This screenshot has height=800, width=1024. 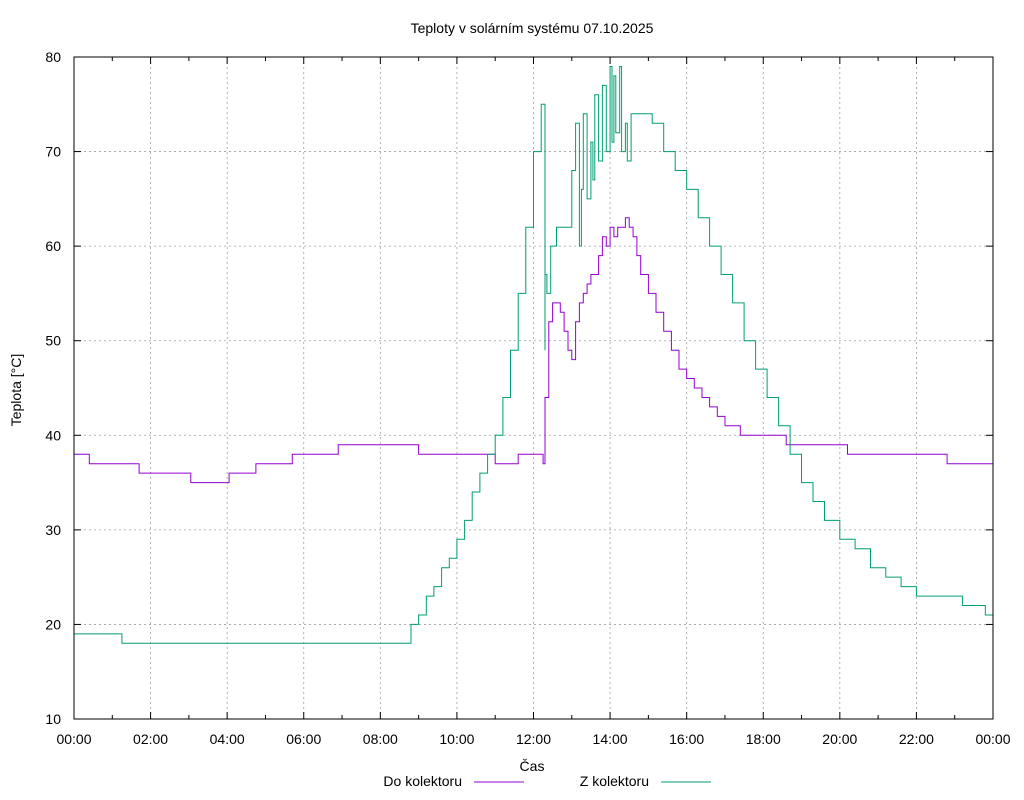 What do you see at coordinates (610, 739) in the screenshot?
I see `x-tick-label: 14:00` at bounding box center [610, 739].